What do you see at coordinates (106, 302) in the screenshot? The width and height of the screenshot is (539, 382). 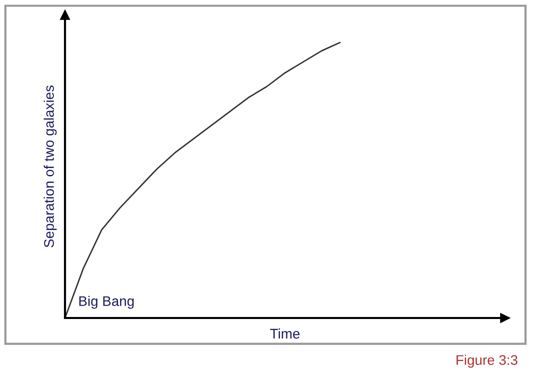 I see `annotation: Big Bang` at bounding box center [106, 302].